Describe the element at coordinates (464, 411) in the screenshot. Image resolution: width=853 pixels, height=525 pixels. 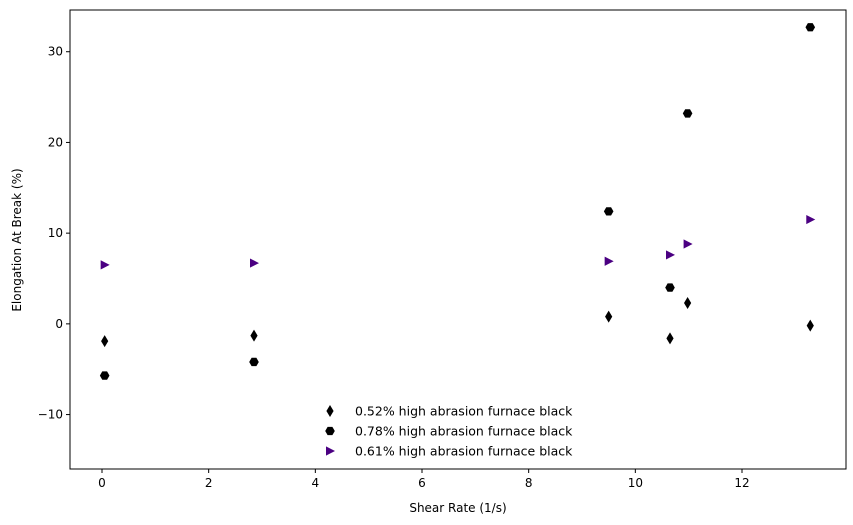
I see `legend-label: 0.52% high abrasion furnace black` at that location.